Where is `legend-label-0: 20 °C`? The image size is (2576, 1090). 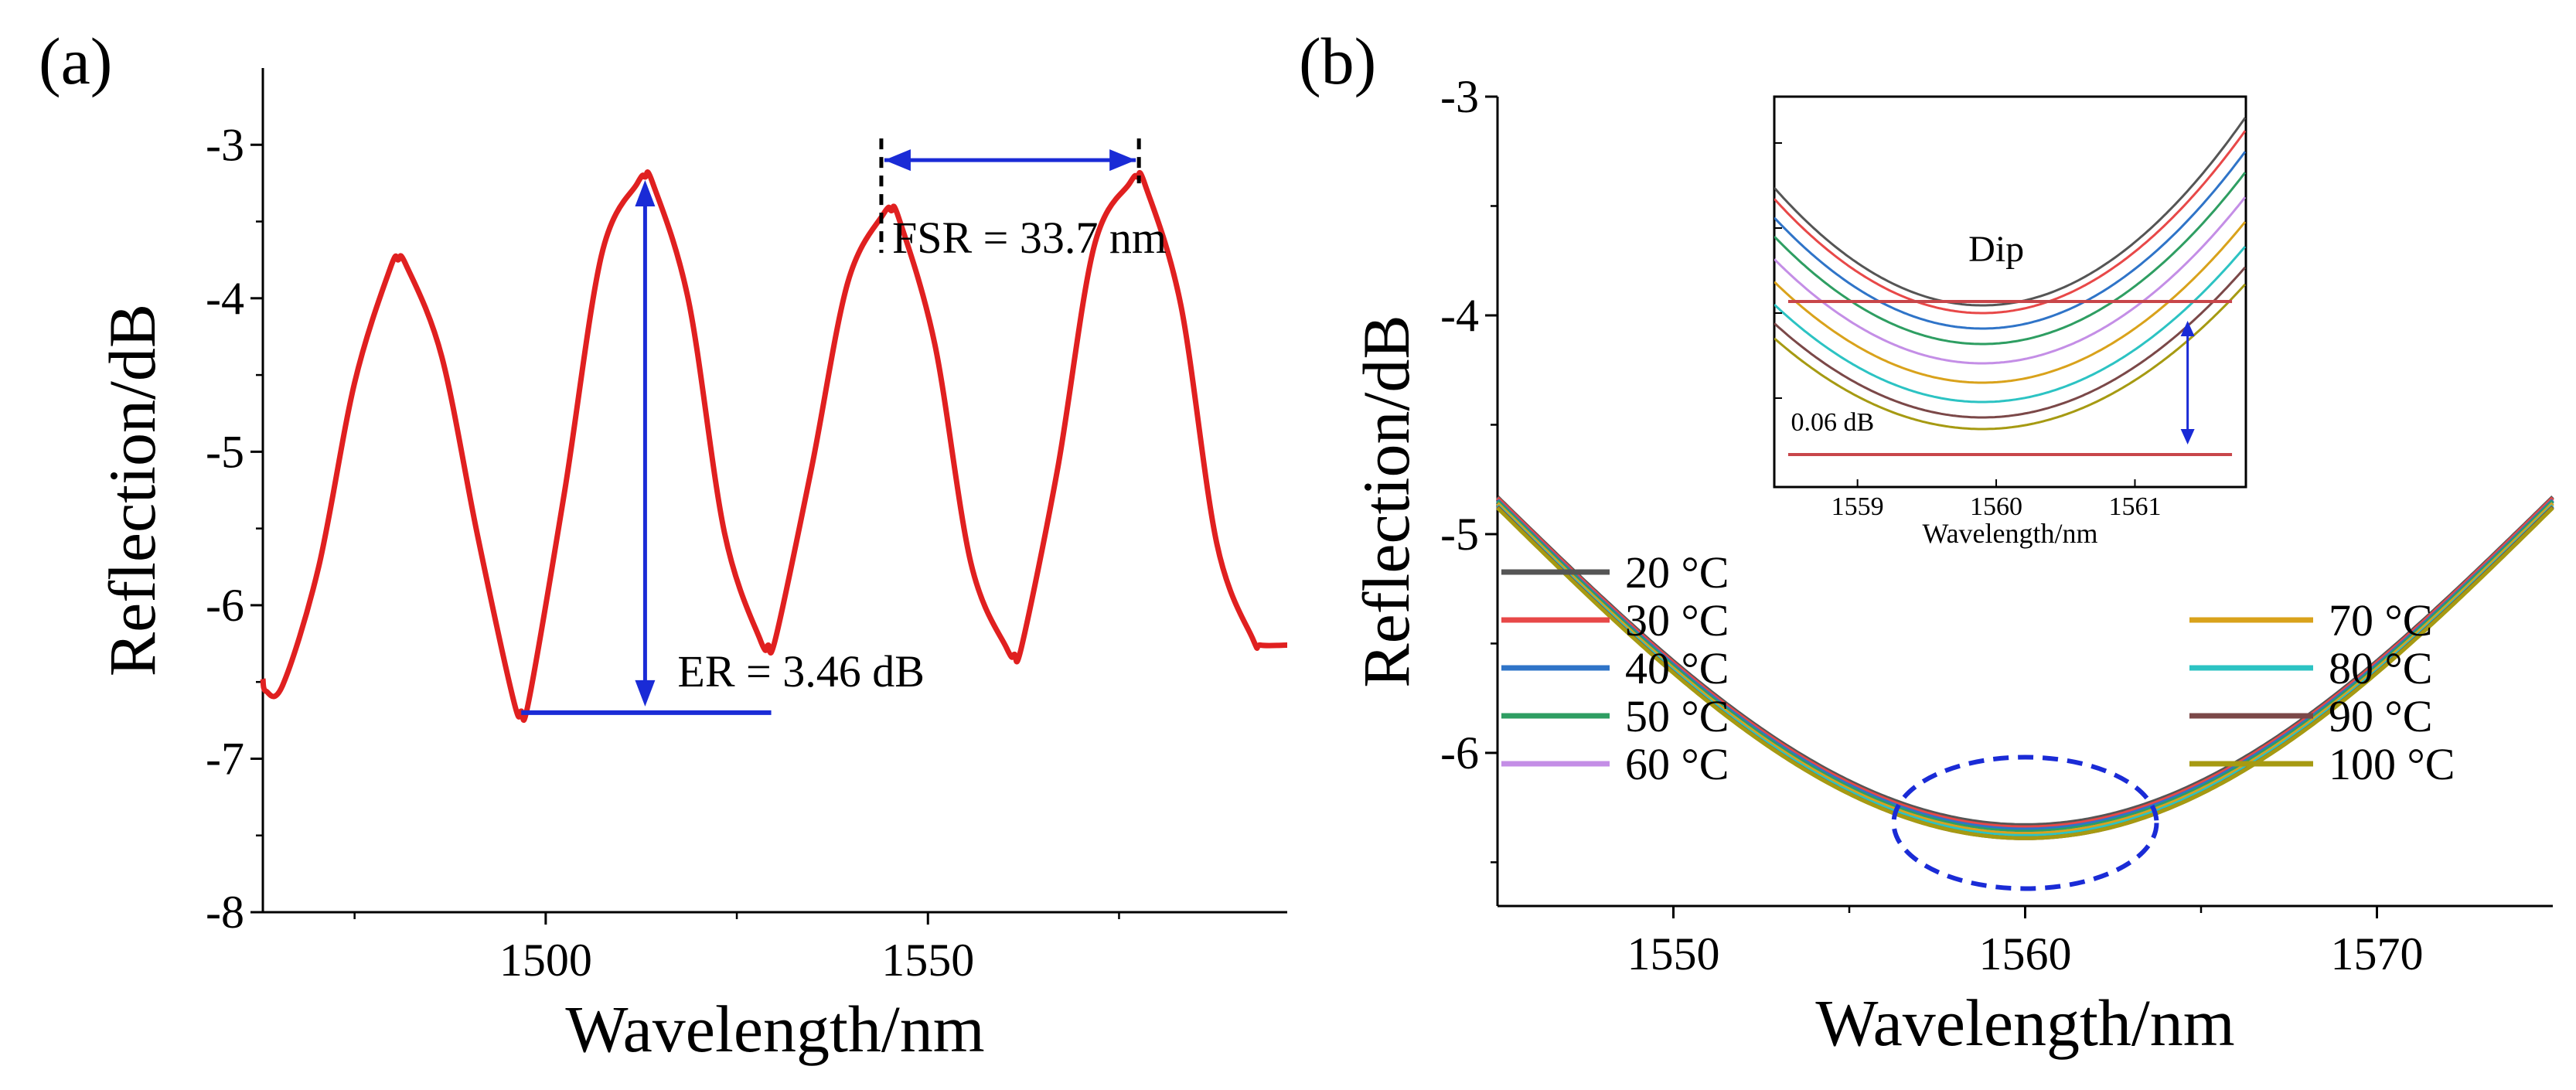
legend-label-0: 20 °C is located at coordinates (1677, 572).